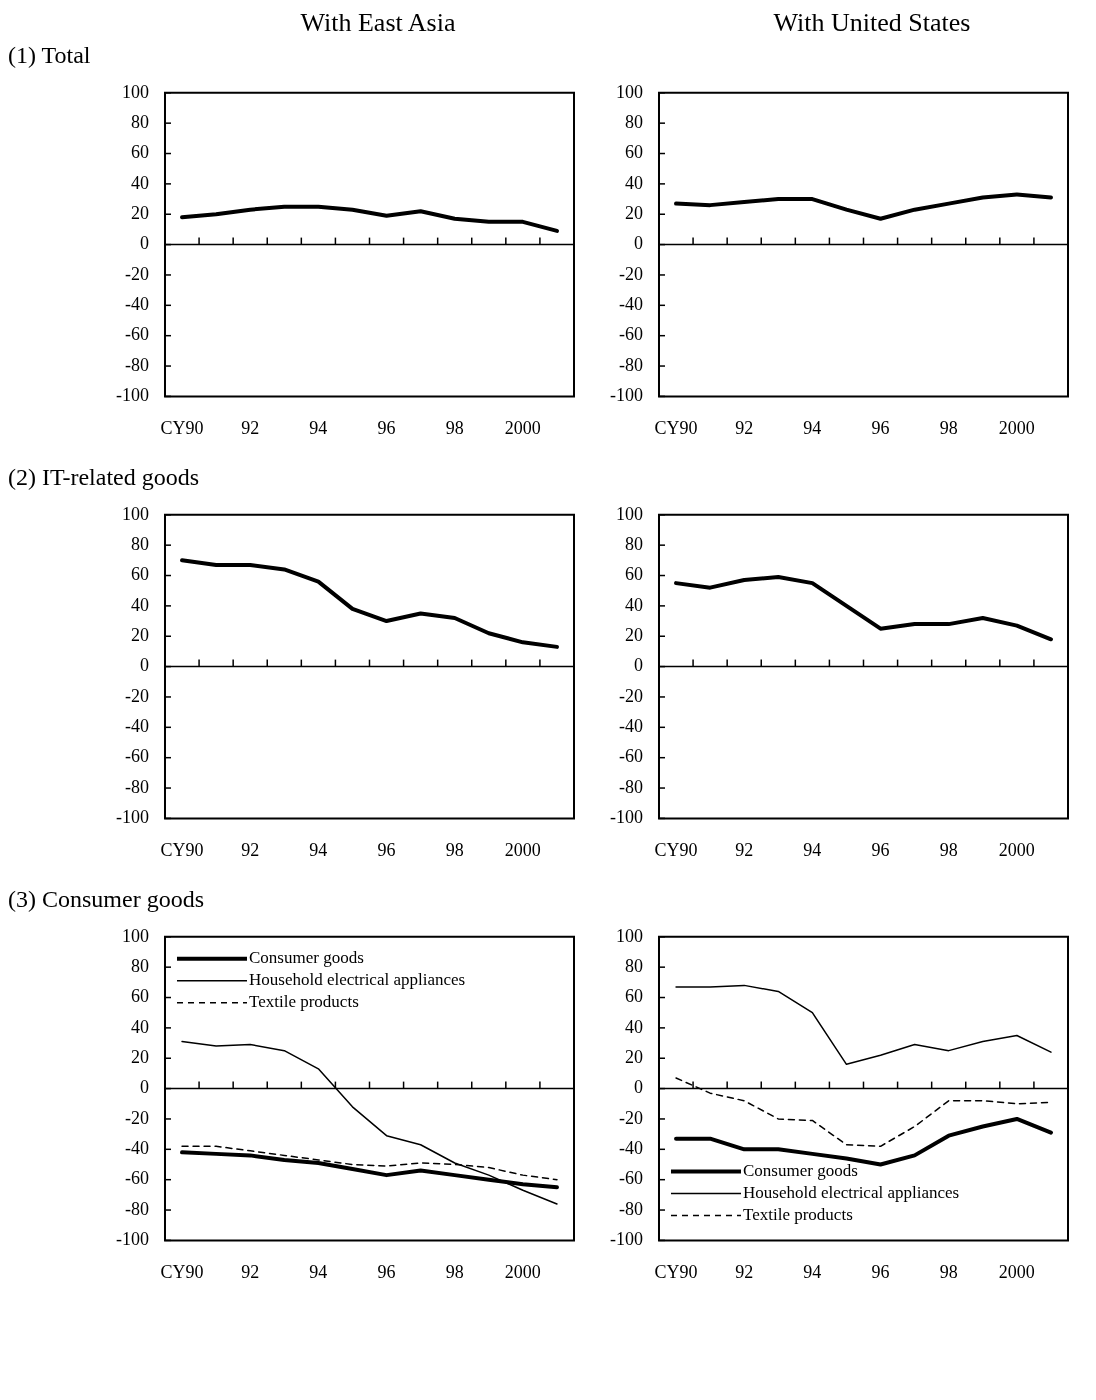 The height and width of the screenshot is (1400, 1096). Describe the element at coordinates (50, 56) in the screenshot. I see `chart-subtitle: (1) Total` at that location.